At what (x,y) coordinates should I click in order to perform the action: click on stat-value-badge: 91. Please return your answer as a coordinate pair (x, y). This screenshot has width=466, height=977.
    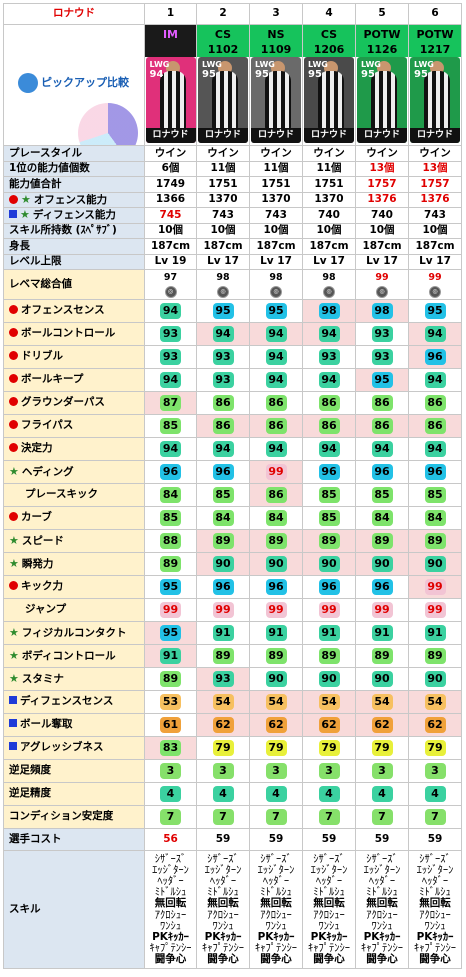
    Looking at the image, I should click on (276, 633).